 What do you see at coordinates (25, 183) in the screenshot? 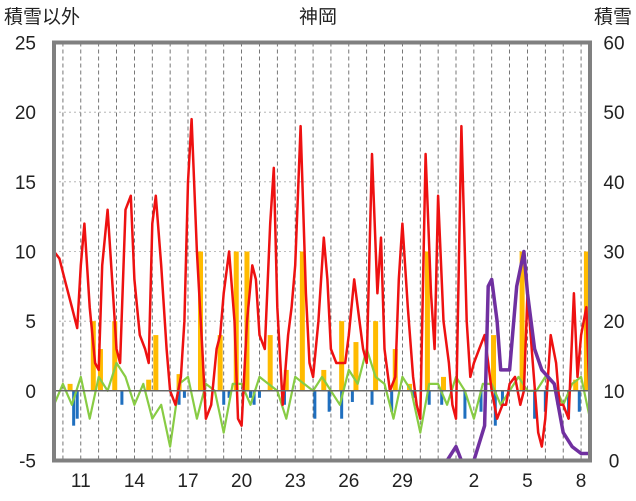
I see `left-tick-label: 15` at bounding box center [25, 183].